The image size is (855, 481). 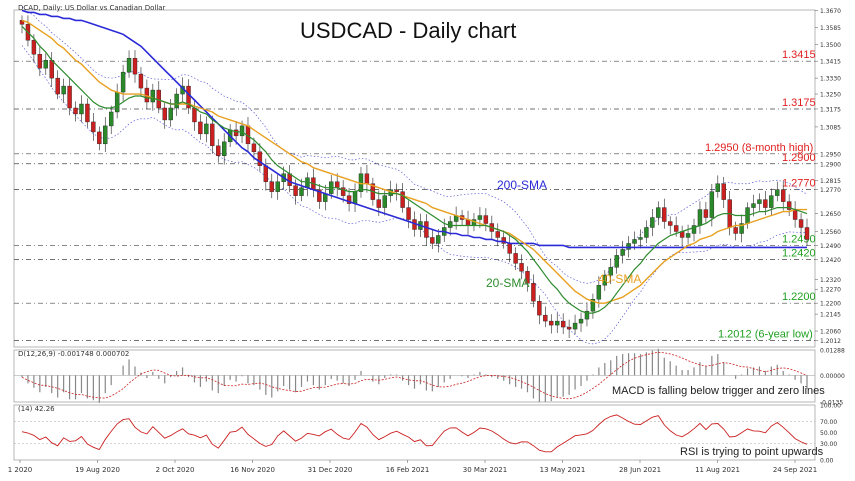 I want to click on macd-header: D(12,26,9) -0.001748 0.000702, so click(x=74, y=354).